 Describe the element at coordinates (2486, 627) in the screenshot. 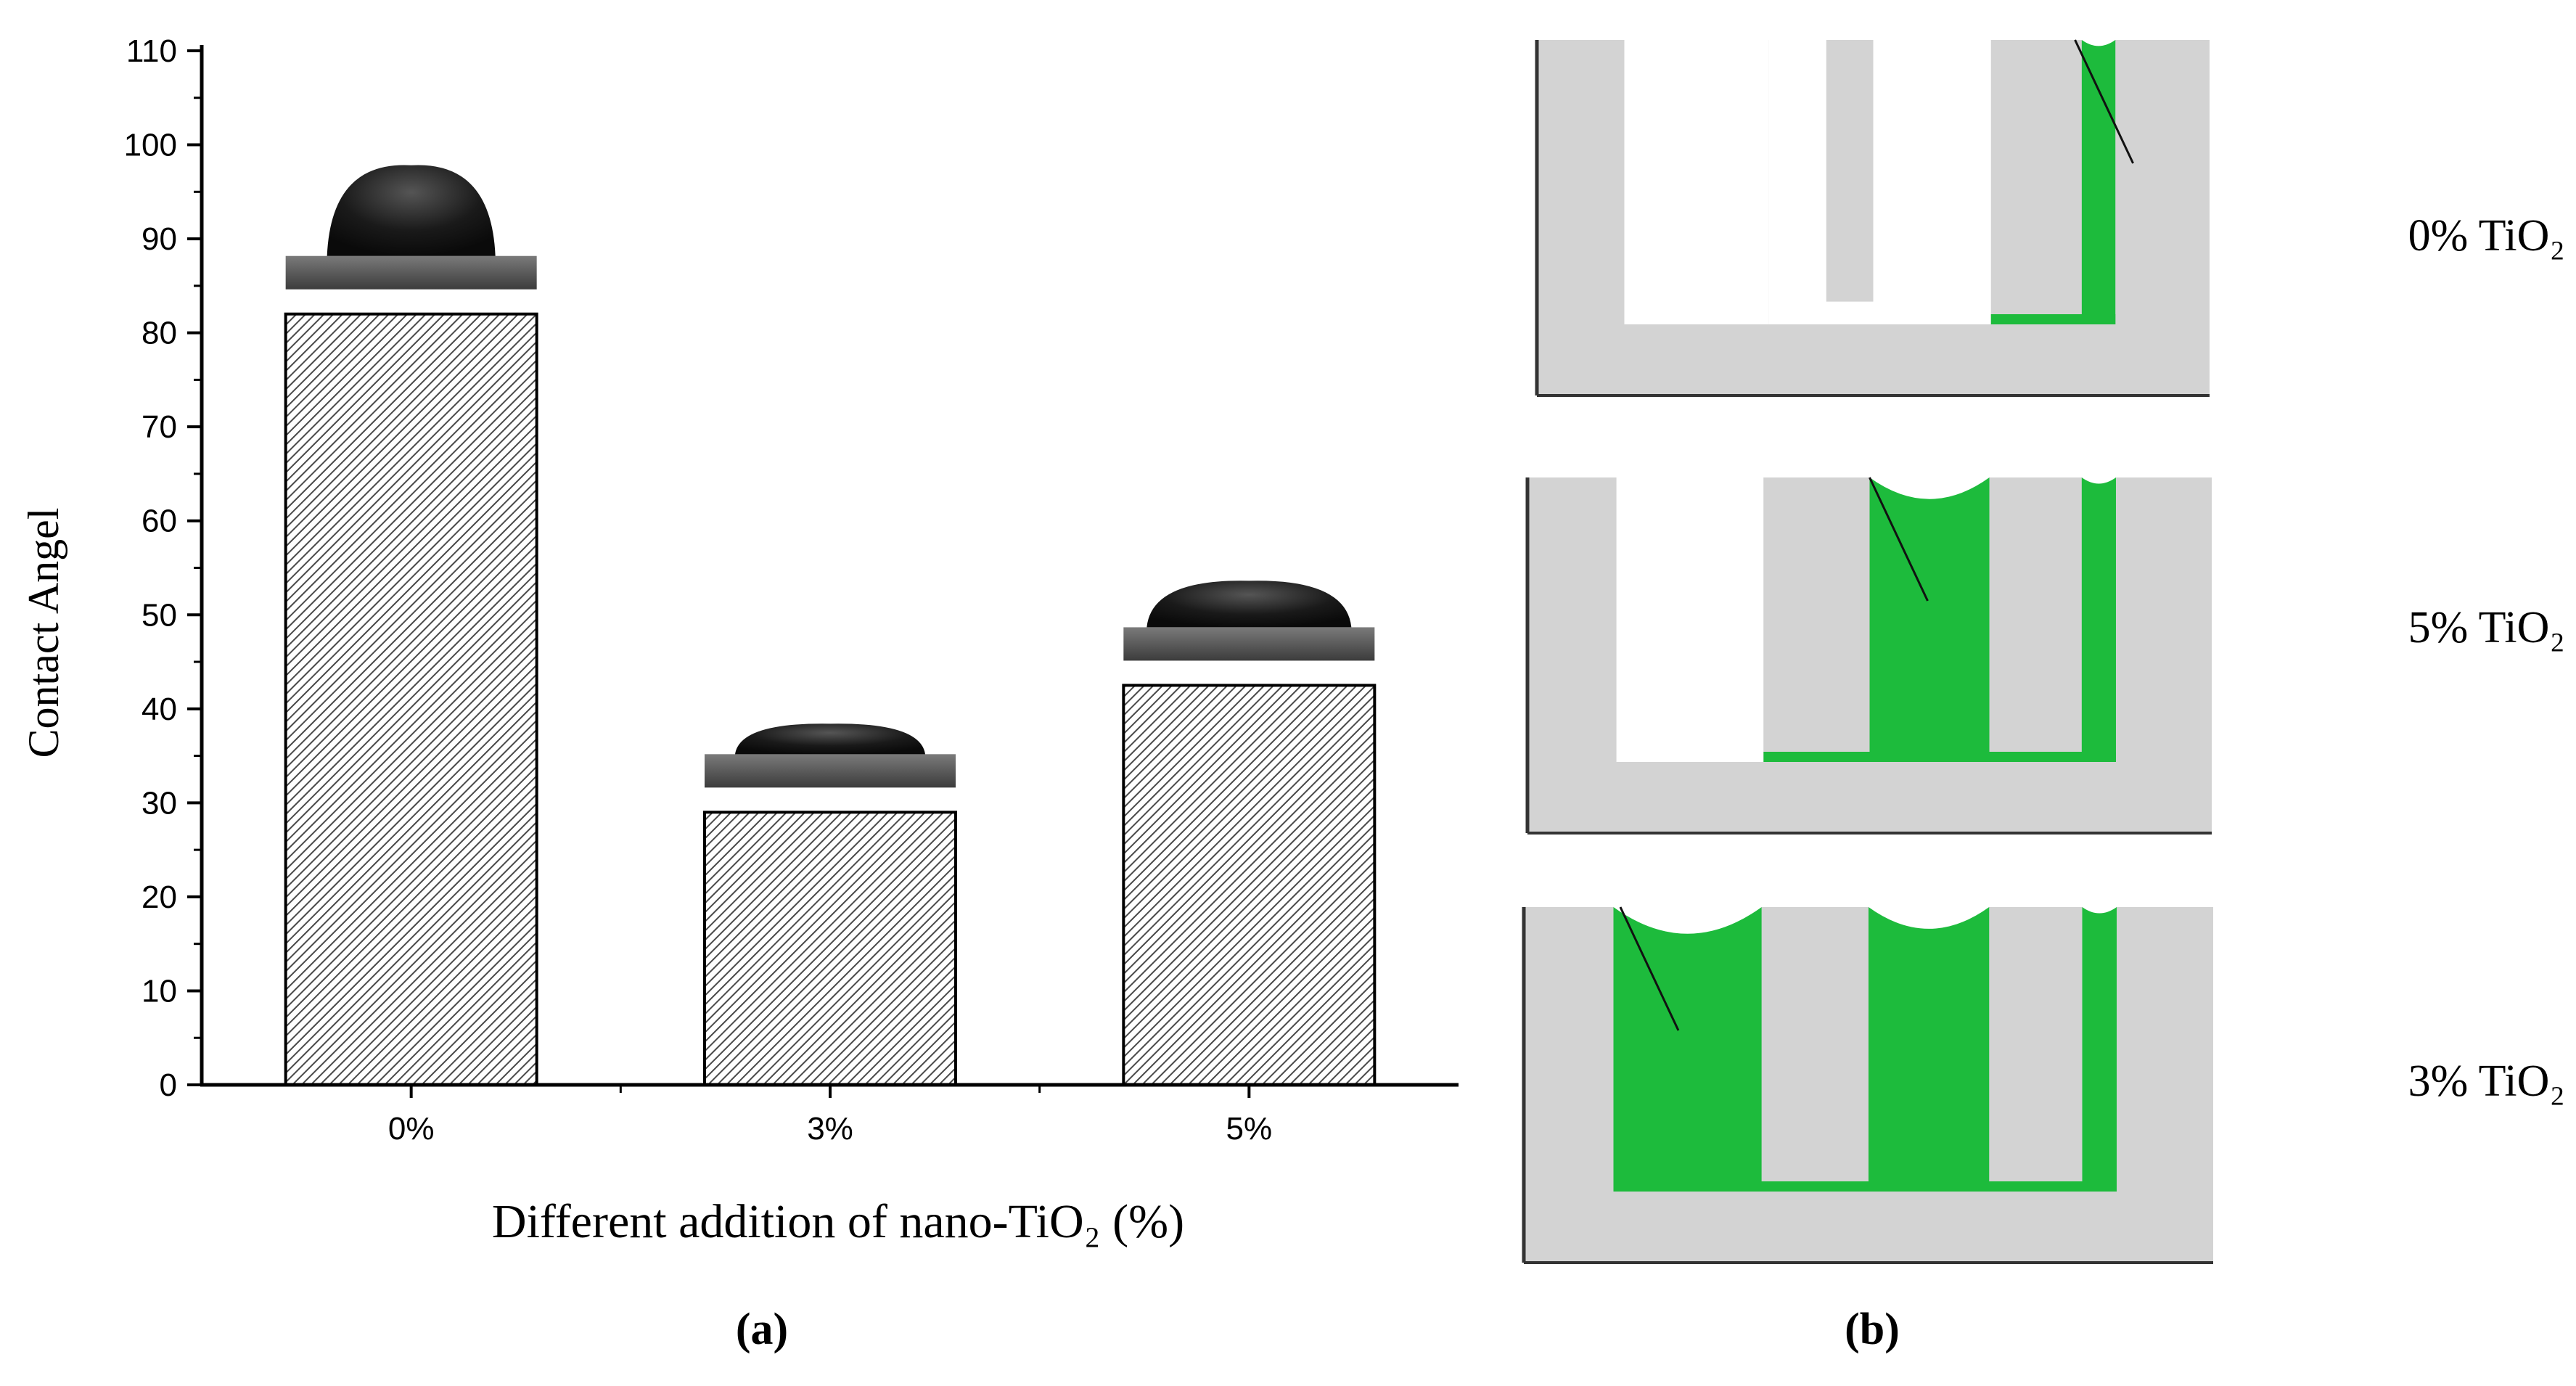

I see `schematic-label: 5% TiO₂` at that location.